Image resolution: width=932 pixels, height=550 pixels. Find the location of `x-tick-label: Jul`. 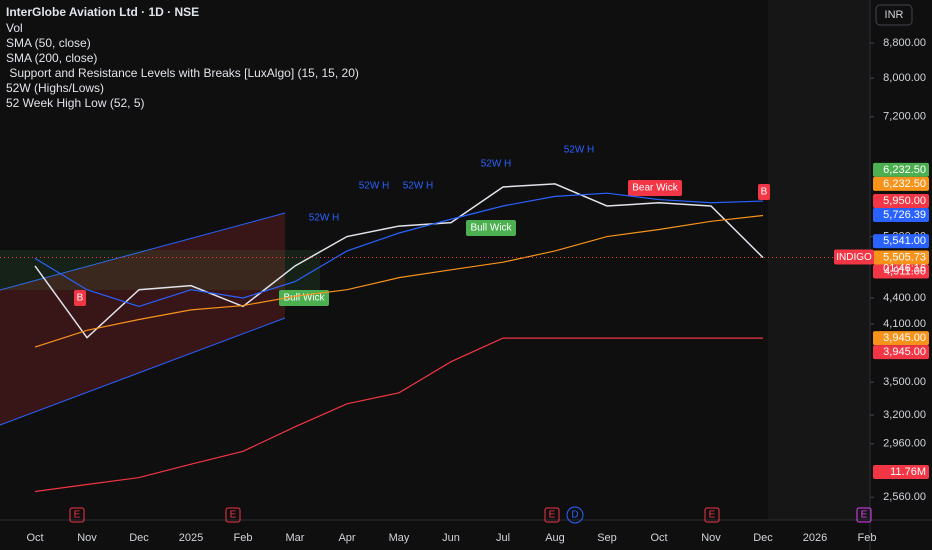

x-tick-label: Jul is located at coordinates (503, 538).